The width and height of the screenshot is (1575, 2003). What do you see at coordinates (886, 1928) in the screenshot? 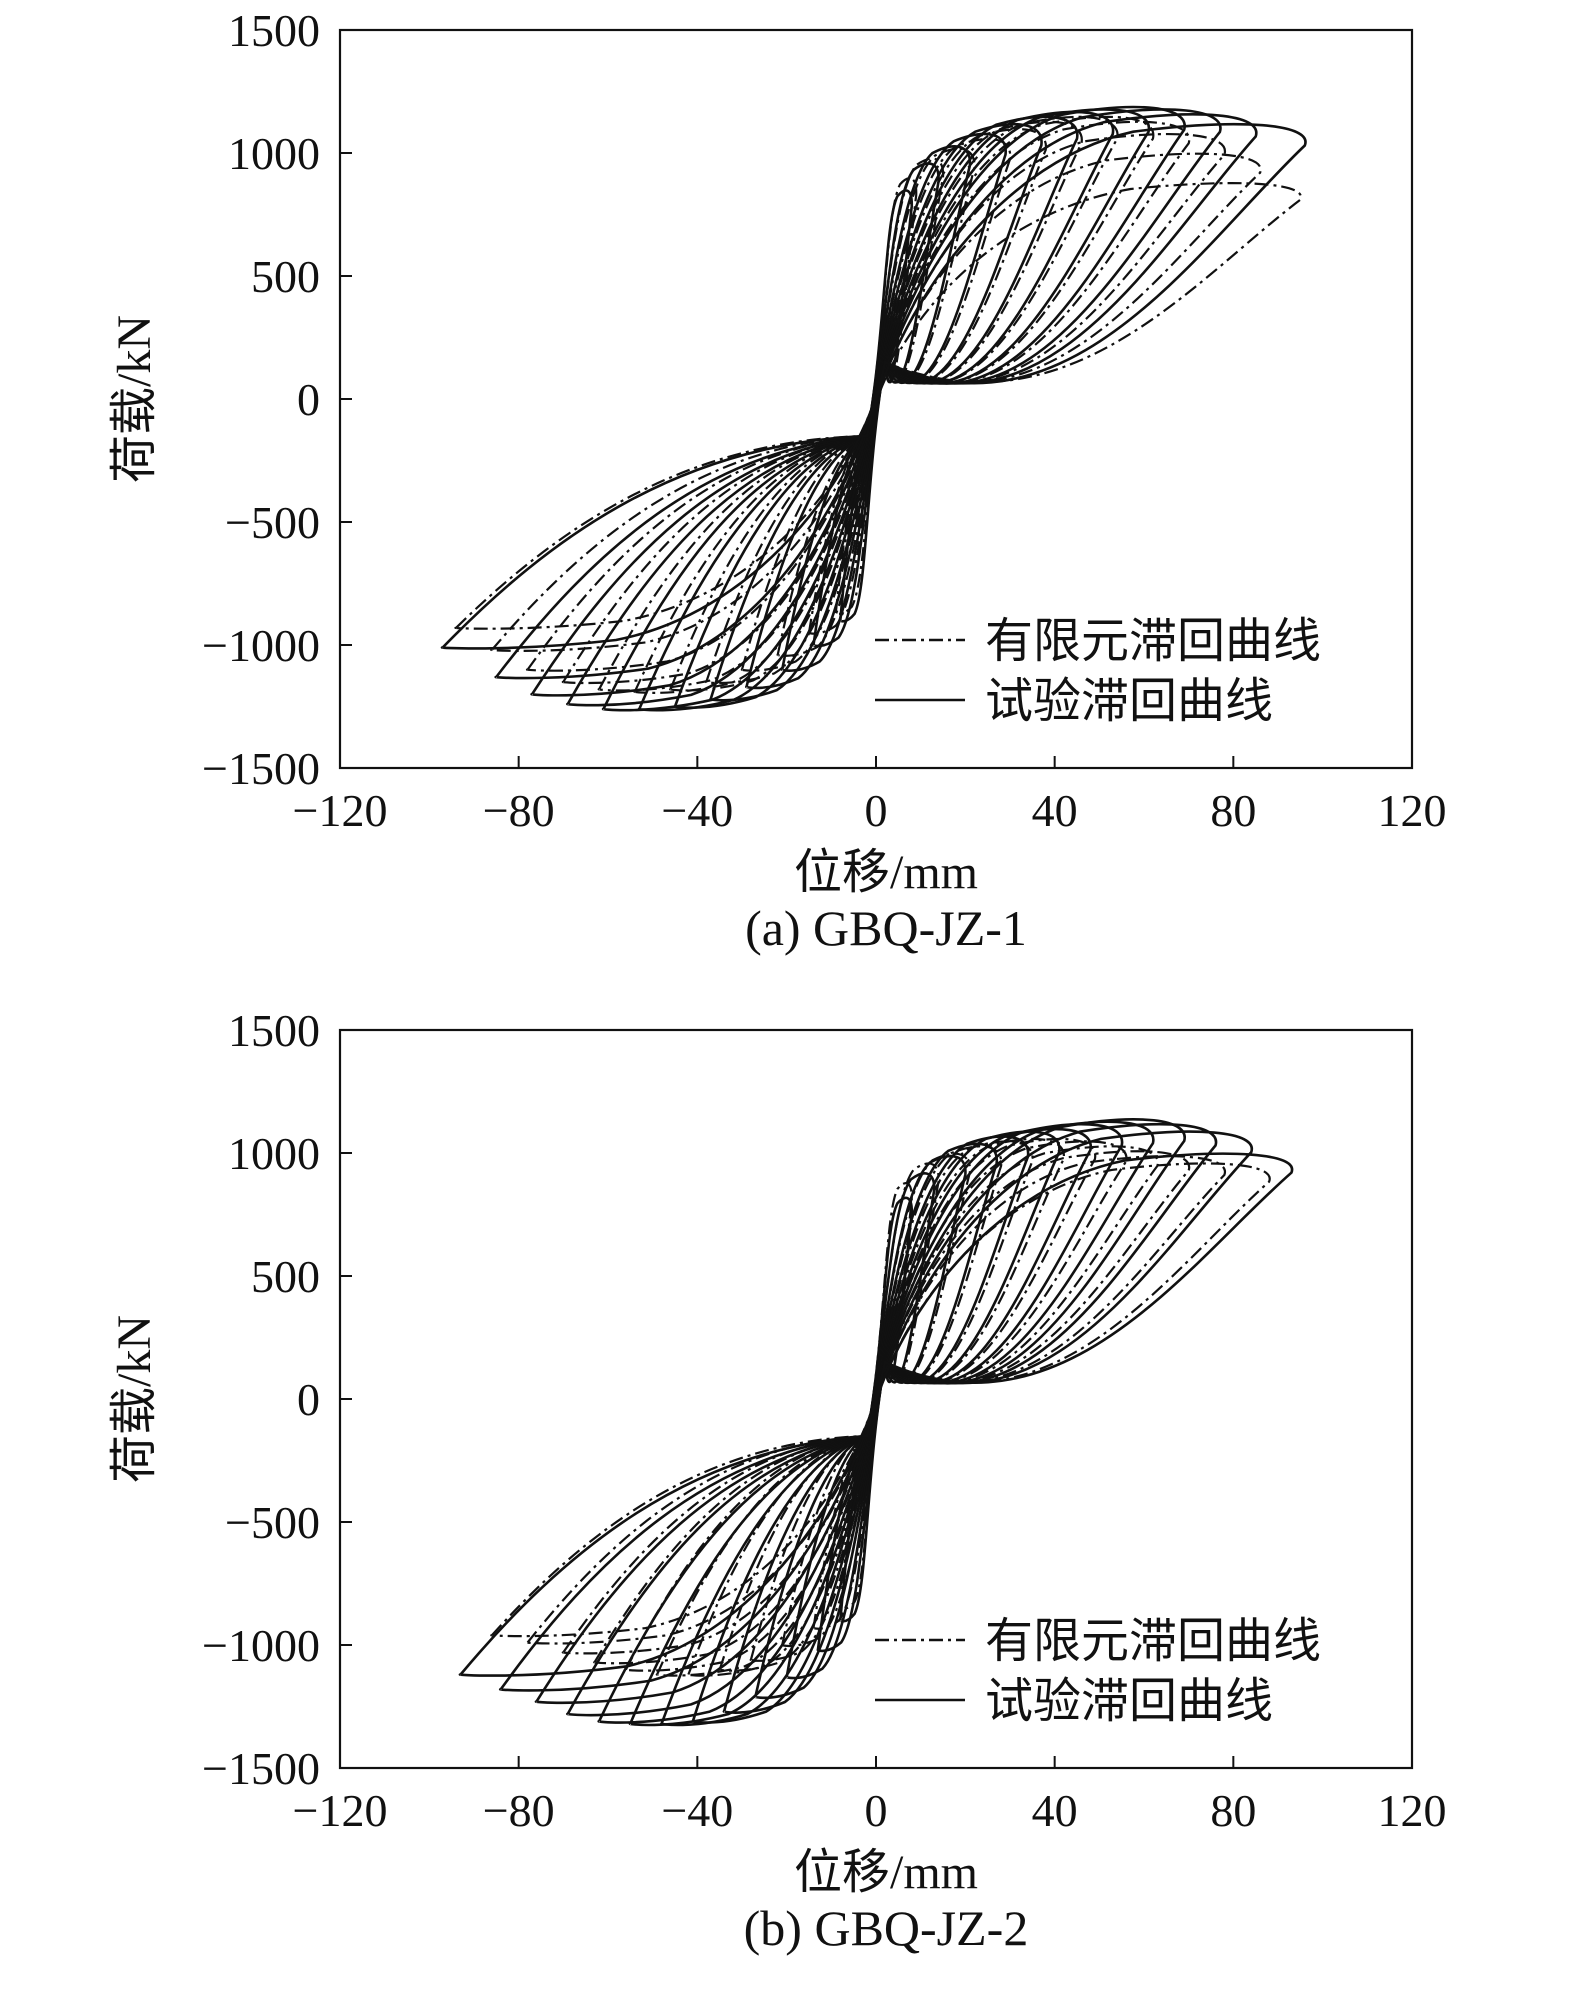
I see `chart-caption: (b) GBQ-JZ-2` at bounding box center [886, 1928].